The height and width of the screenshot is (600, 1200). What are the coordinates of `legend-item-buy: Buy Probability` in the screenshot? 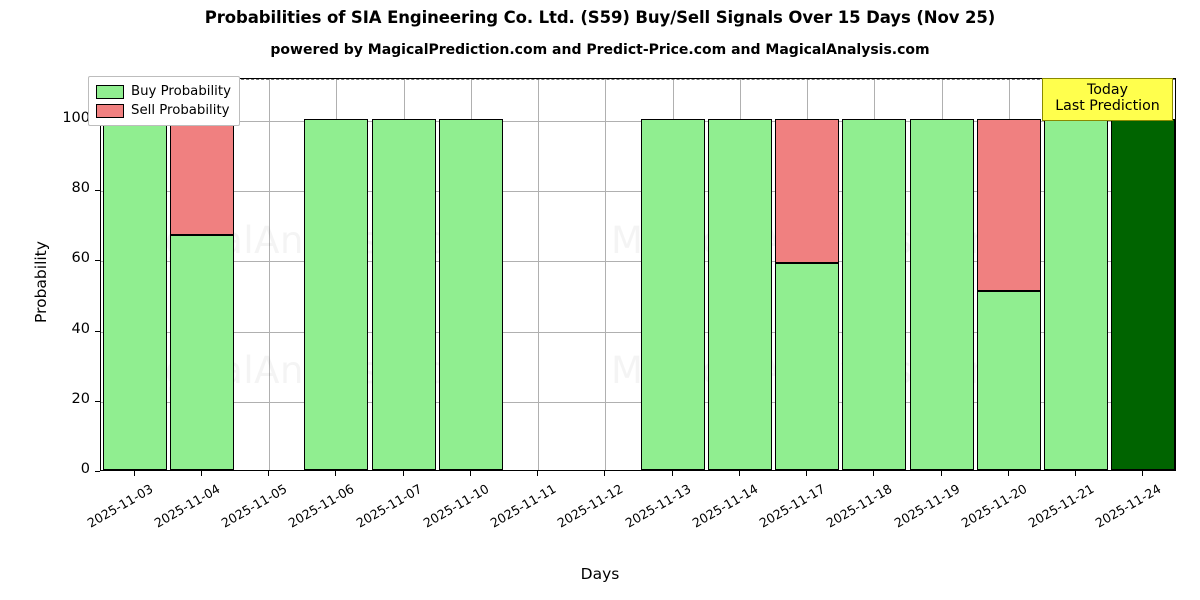 It's located at (163, 91).